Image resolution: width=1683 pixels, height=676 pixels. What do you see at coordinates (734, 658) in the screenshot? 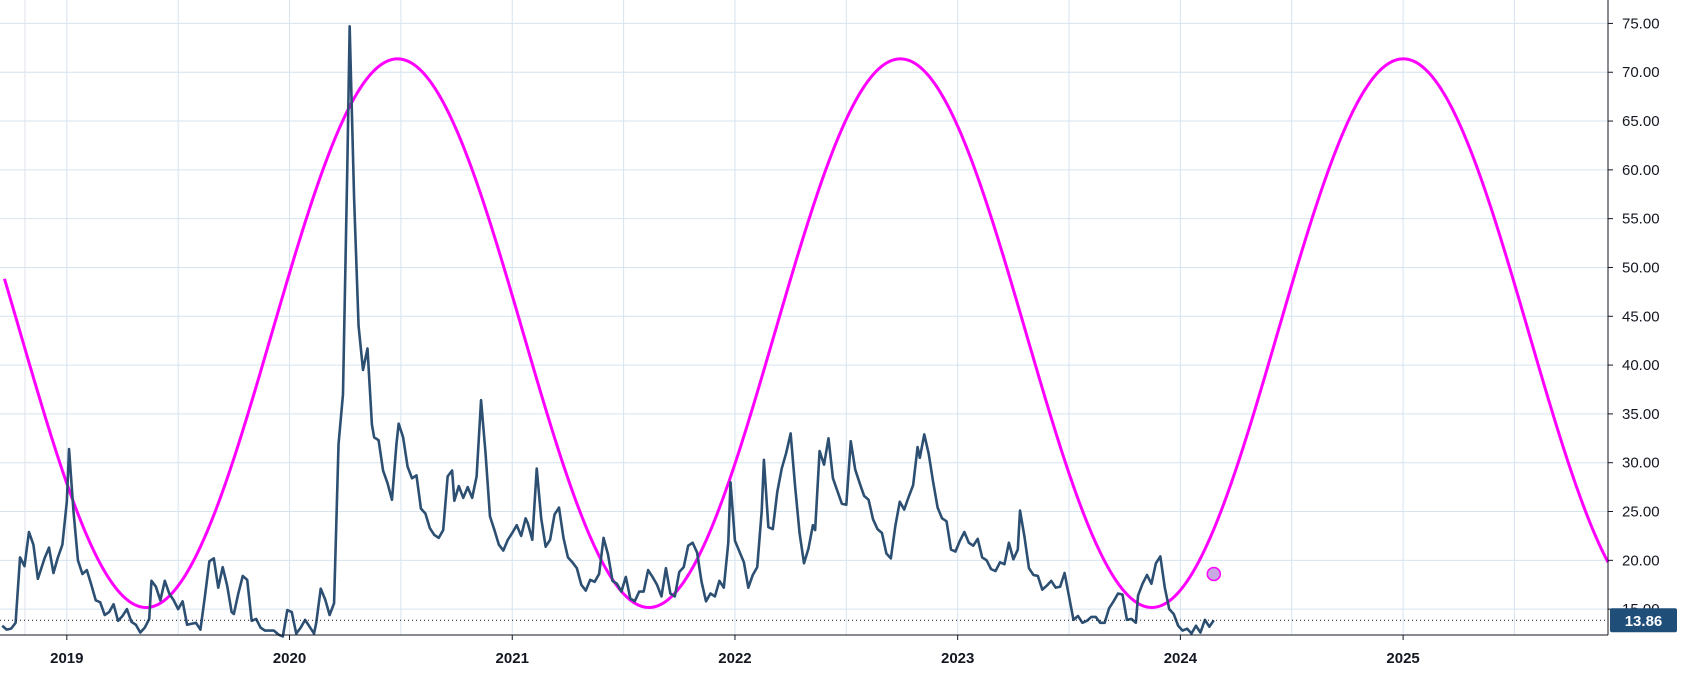
I see `x-tick-label: 2022` at bounding box center [734, 658].